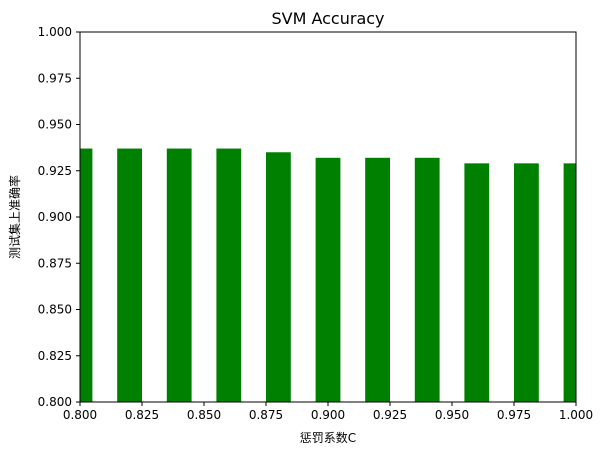  Describe the element at coordinates (142, 415) in the screenshot. I see `x-tick-label: 0.825` at that location.